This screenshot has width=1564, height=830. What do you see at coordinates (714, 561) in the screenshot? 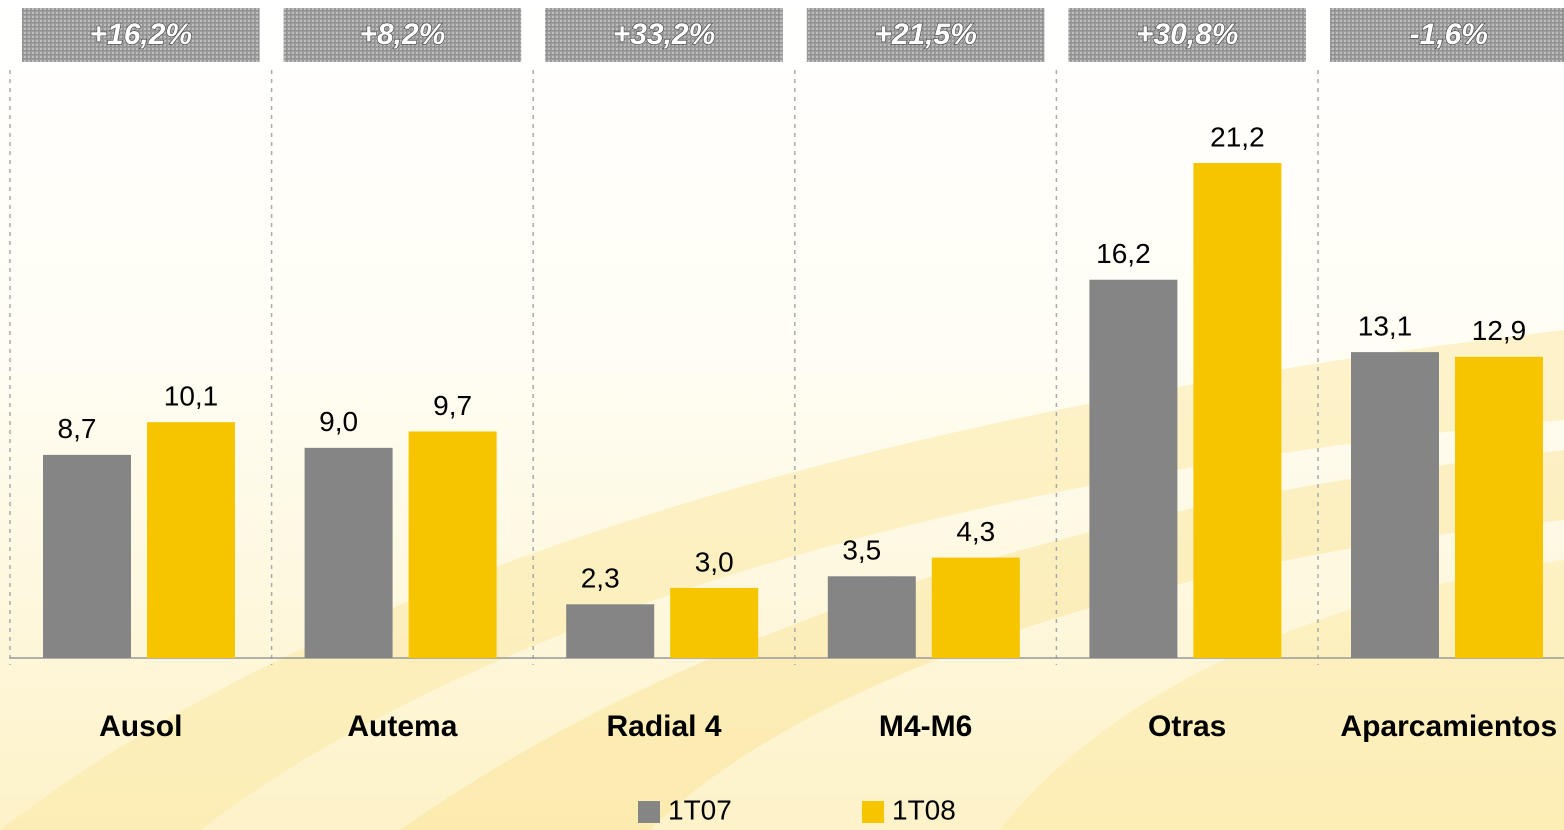
I see `value-label: 3,0` at bounding box center [714, 561].